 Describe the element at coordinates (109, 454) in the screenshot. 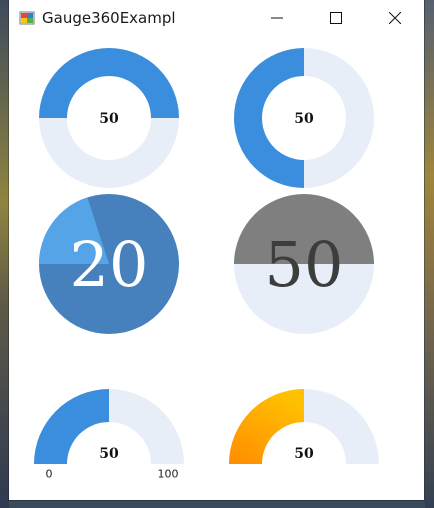

I see `gauge-semicircle-bottom-left-value: 50` at that location.